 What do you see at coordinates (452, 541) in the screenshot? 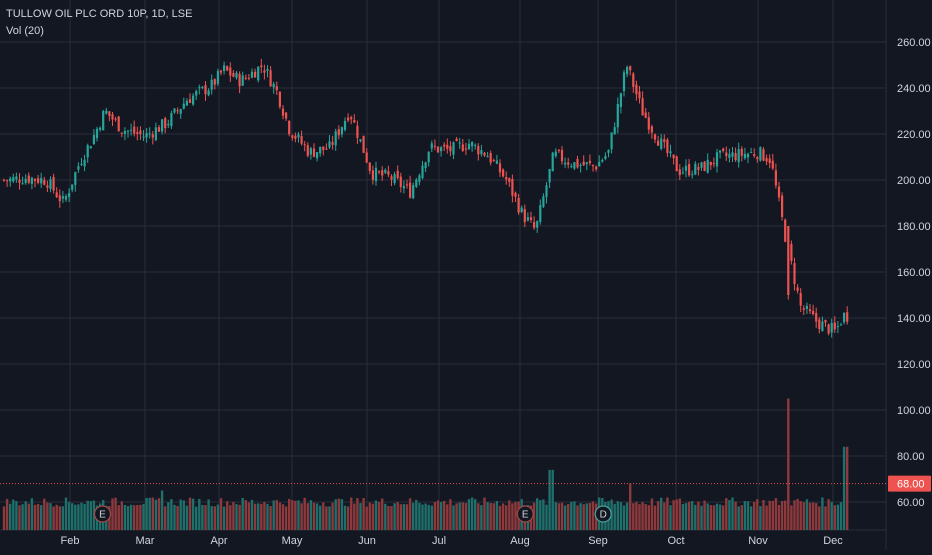
I see `time-axis: Feb Mar Apr May Jun Jul Aug Sep Oct Nov Dec` at bounding box center [452, 541].